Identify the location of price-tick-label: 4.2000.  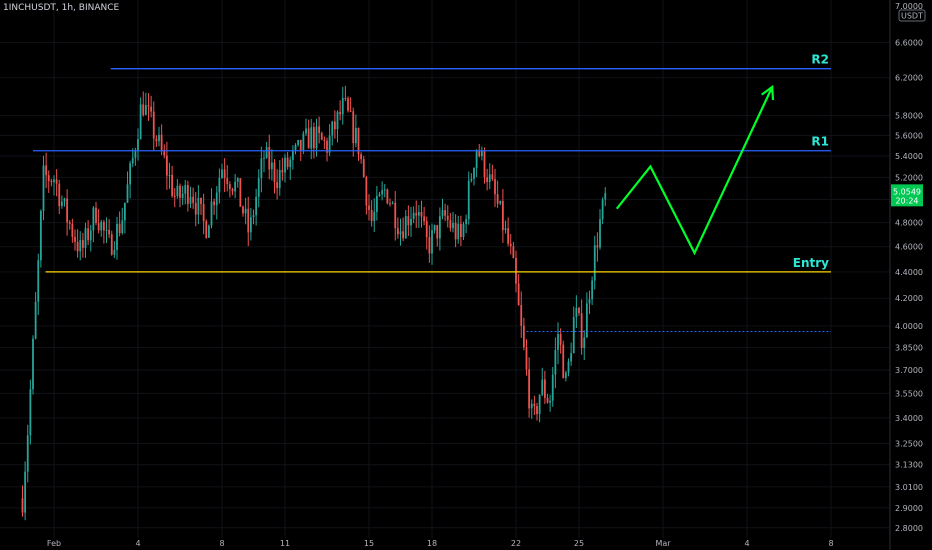
(909, 298).